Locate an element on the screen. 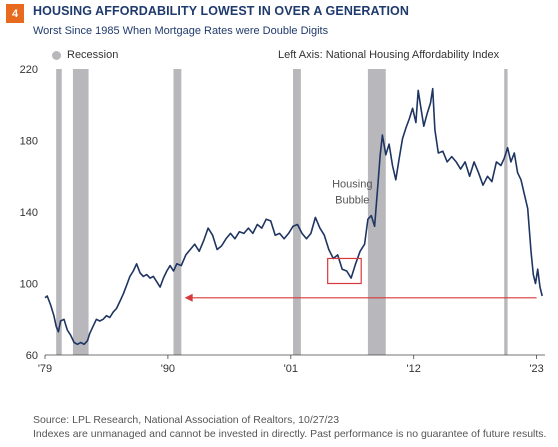  y-tick-label: 140 is located at coordinates (29, 213).